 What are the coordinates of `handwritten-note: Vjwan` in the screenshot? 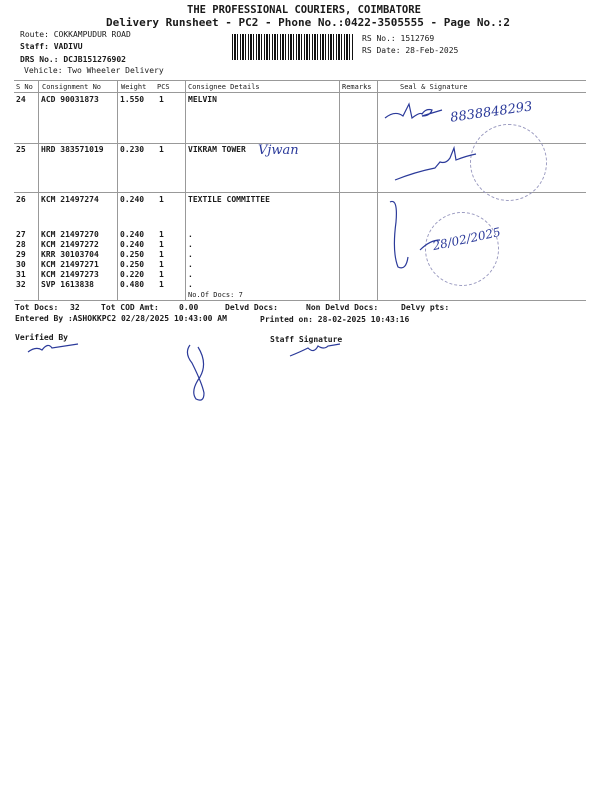 It's located at (278, 150).